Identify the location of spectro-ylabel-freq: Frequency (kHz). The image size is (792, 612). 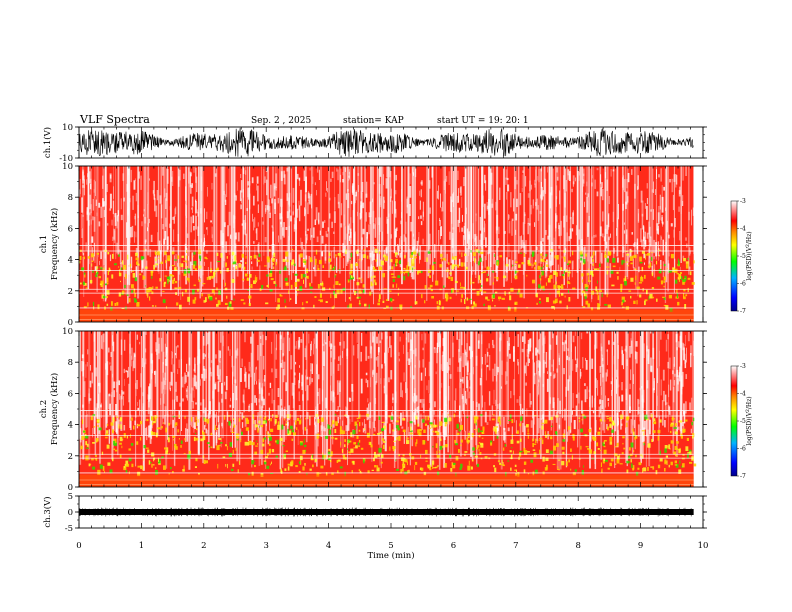
(54, 409).